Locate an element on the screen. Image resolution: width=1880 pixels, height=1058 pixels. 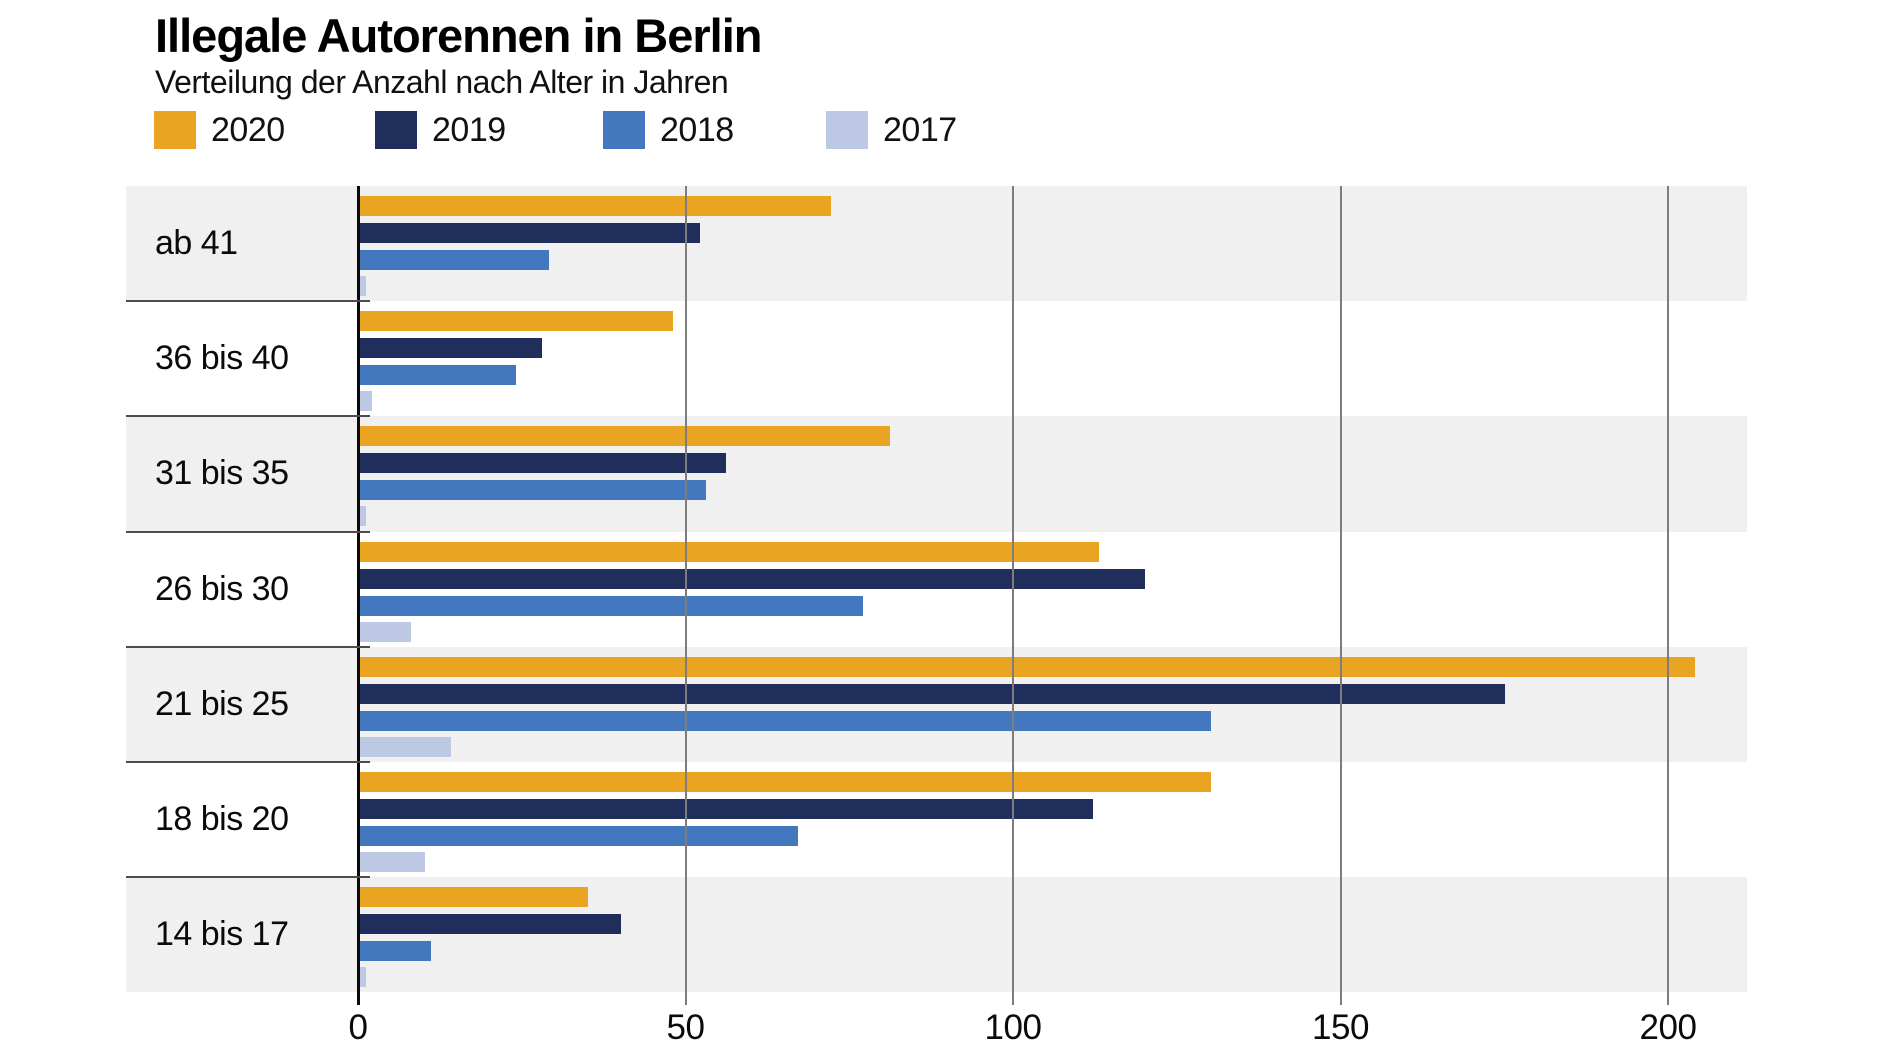
legend-label: 2020 is located at coordinates (248, 129).